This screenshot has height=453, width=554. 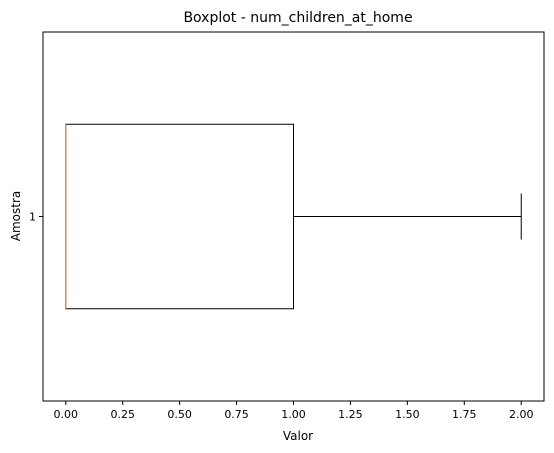 What do you see at coordinates (464, 414) in the screenshot?
I see `x-tick-label: 1.75` at bounding box center [464, 414].